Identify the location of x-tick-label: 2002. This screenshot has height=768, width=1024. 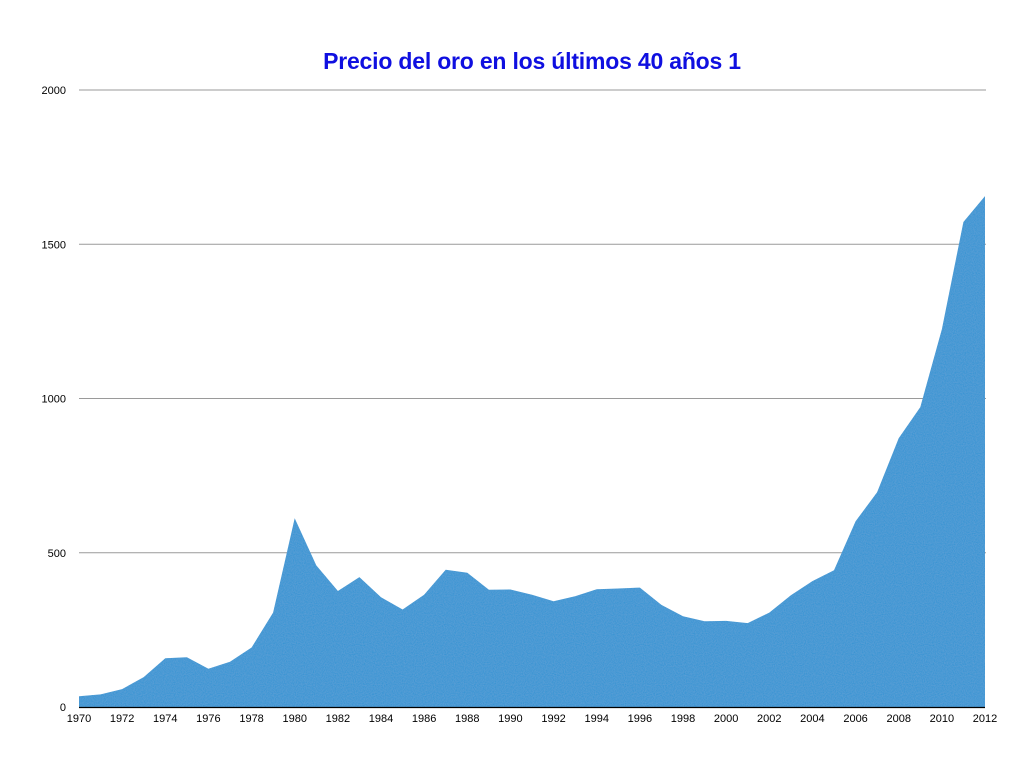
(769, 719).